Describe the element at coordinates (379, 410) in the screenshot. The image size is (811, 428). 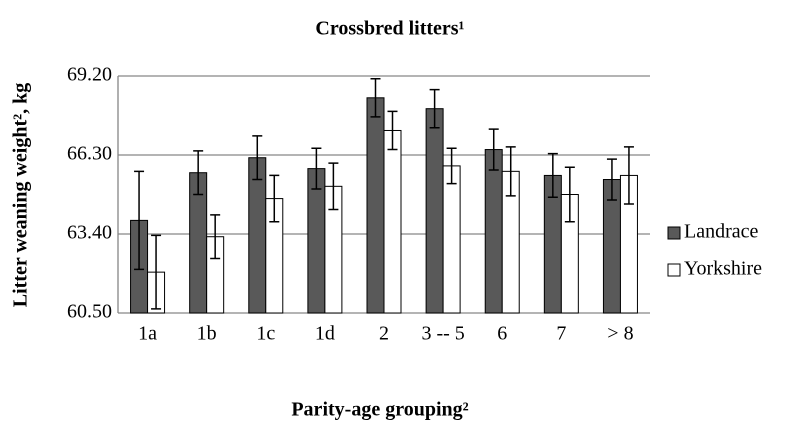
I see `x-axis-label: Parity-age grouping²` at that location.